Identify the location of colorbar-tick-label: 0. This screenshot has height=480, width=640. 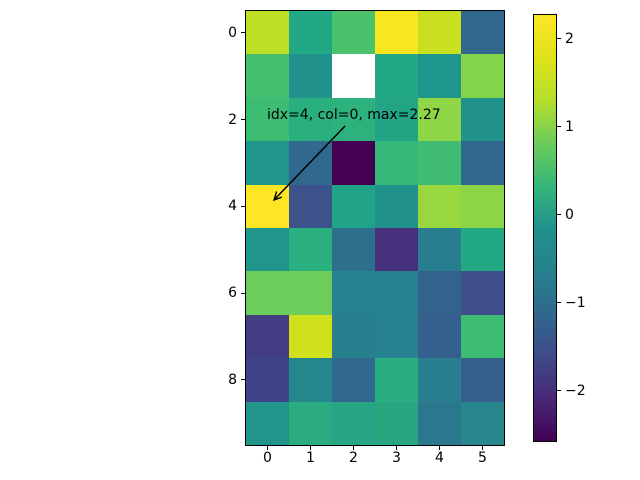
(569, 214).